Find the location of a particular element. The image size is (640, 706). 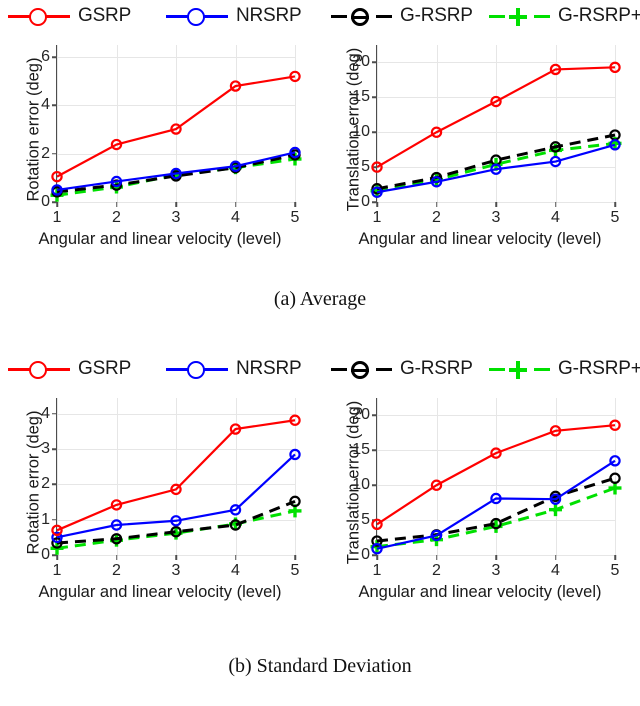

caption-stddev: (b) Standard Deviation is located at coordinates (320, 666).